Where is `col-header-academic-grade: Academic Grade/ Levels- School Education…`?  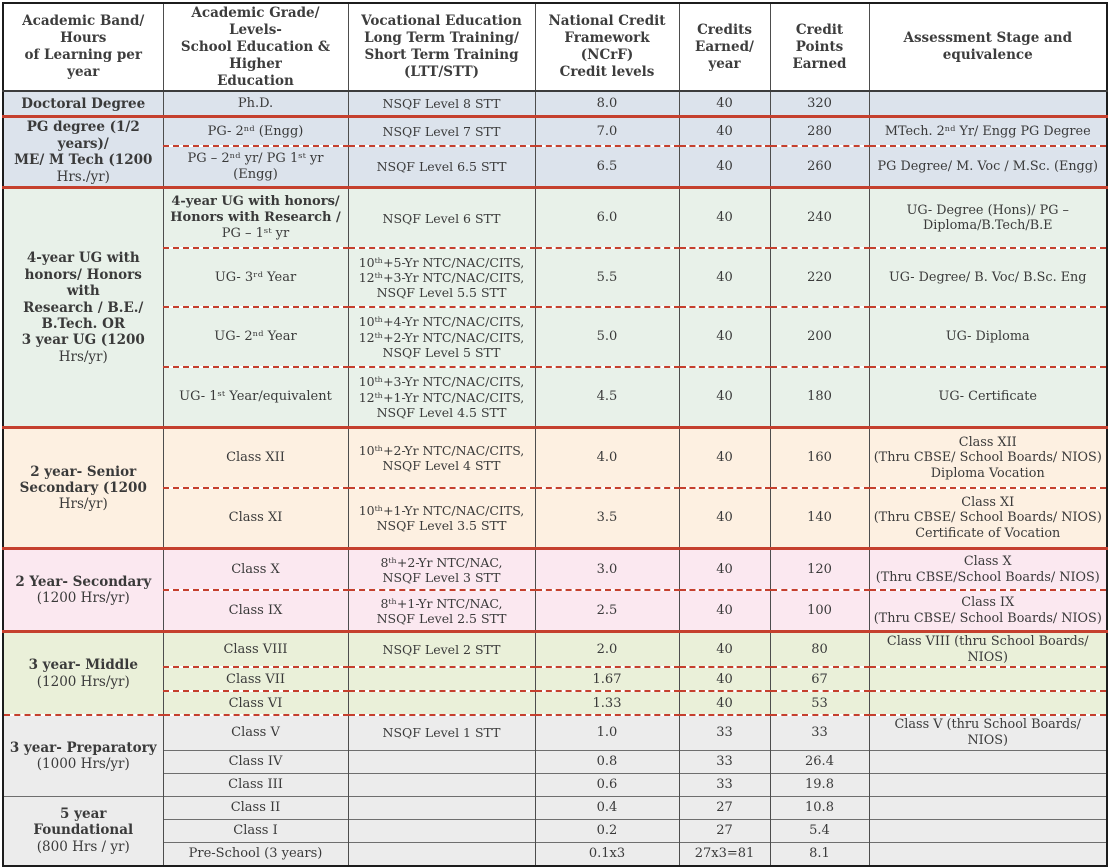 col-header-academic-grade: Academic Grade/ Levels- School Education… is located at coordinates (255, 48).